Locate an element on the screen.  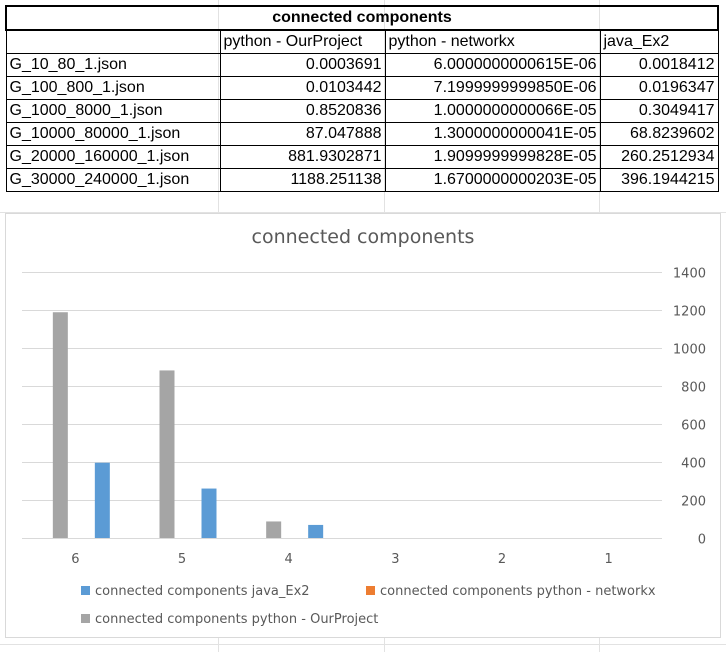
header-cell is located at coordinates (113, 41).